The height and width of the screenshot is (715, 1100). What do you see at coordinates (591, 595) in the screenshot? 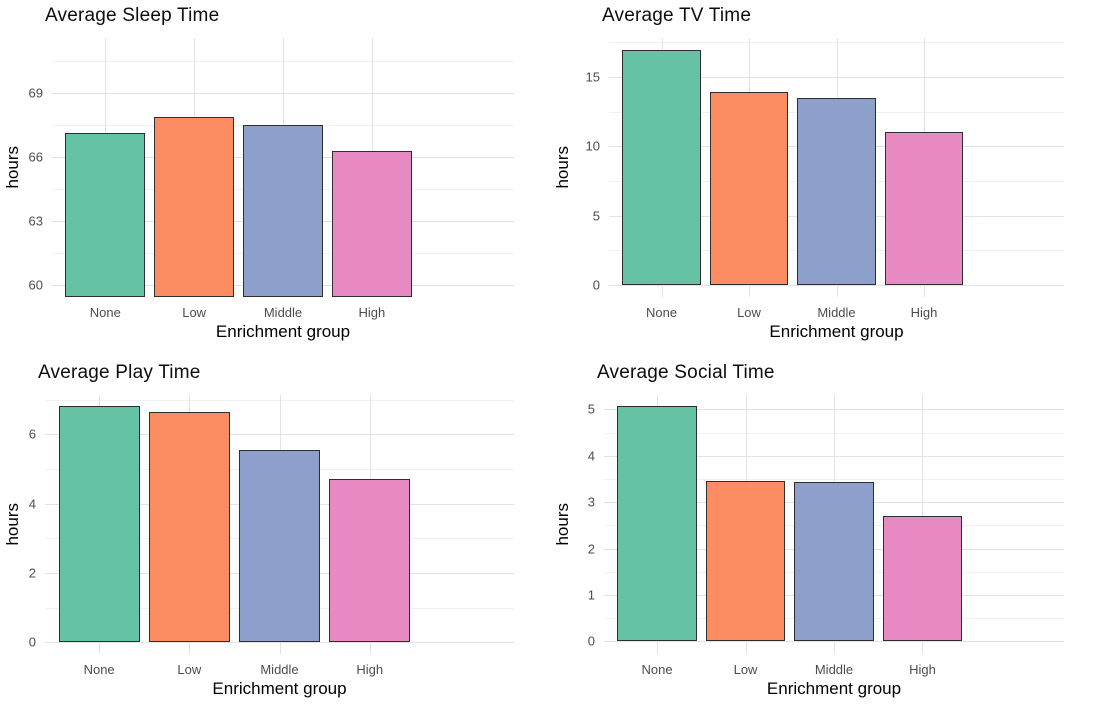
I see `y-tick-label: 1` at bounding box center [591, 595].